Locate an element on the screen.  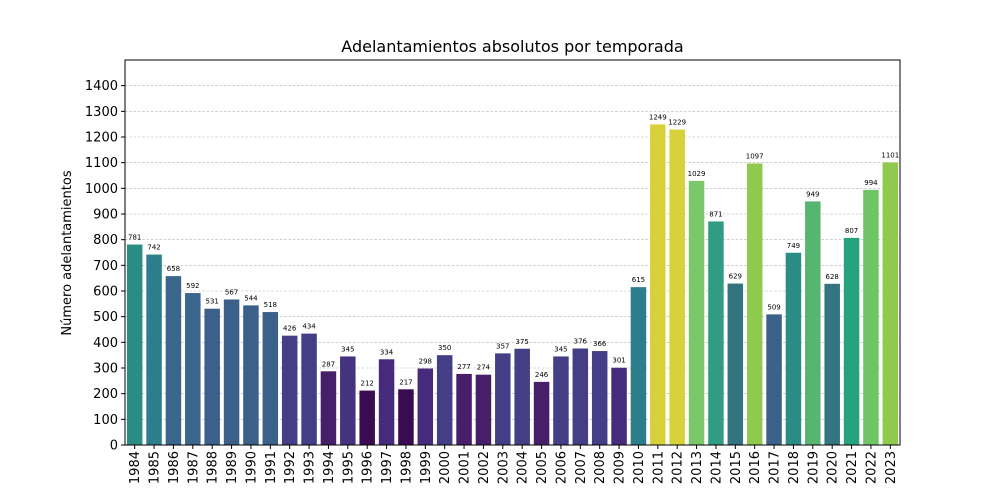
y-tick-label-900: 900 is located at coordinates (105, 215).